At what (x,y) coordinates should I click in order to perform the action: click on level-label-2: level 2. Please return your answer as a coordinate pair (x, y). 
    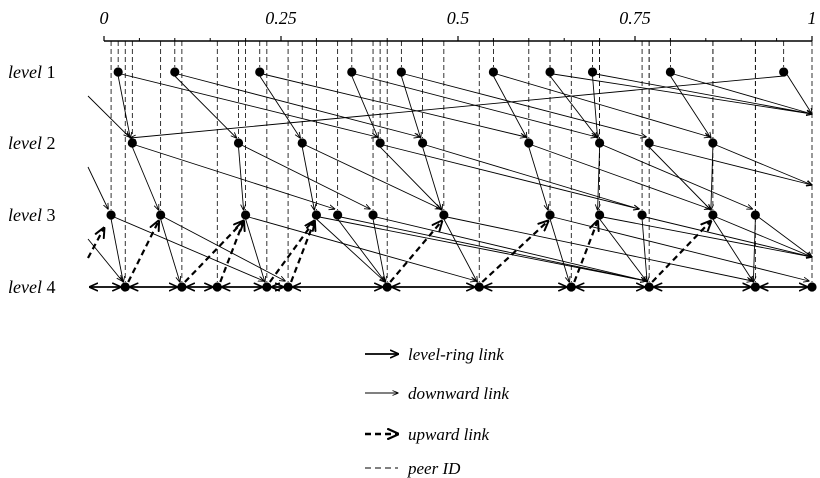
    Looking at the image, I should click on (31, 143).